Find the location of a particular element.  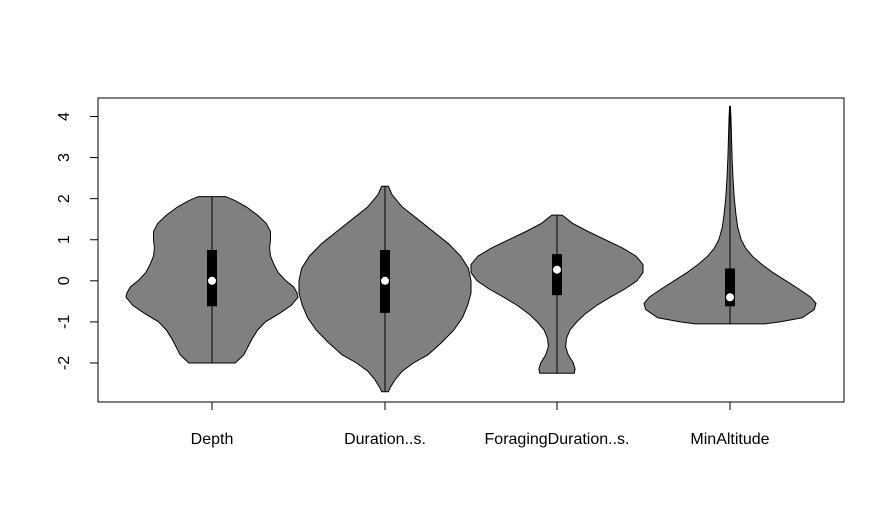

y-tick-label: 0 is located at coordinates (64, 280).